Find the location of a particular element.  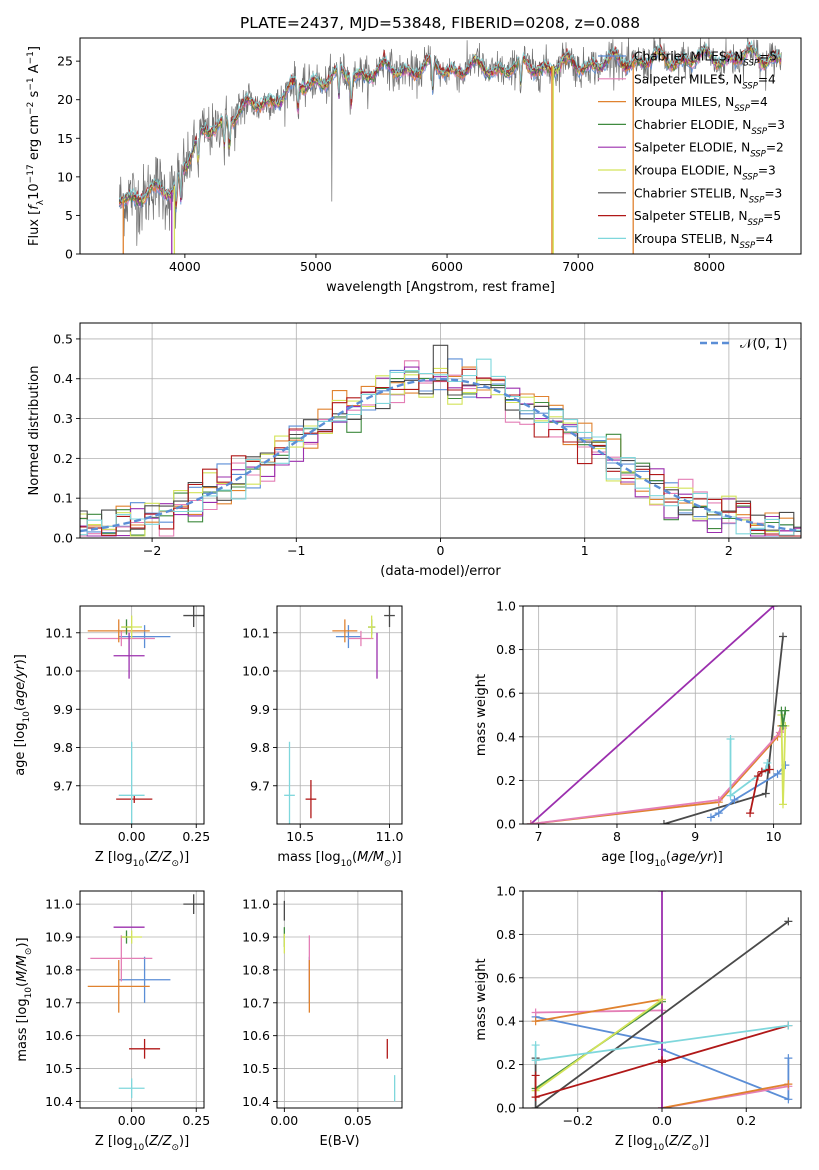

mass-age-ytick-label: 9.8 is located at coordinates (260, 747).